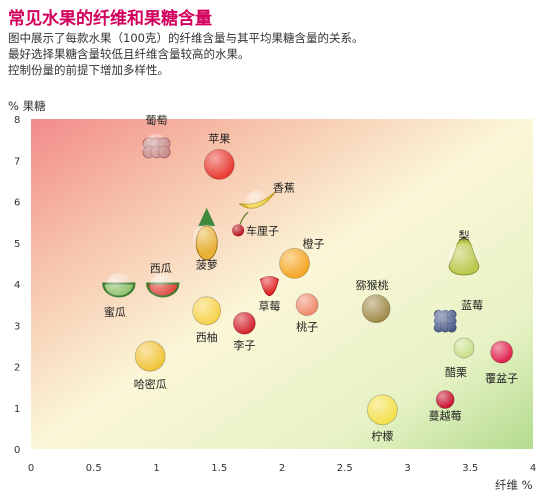 The height and width of the screenshot is (500, 555). I want to click on fruit-label: 西柚, so click(207, 337).